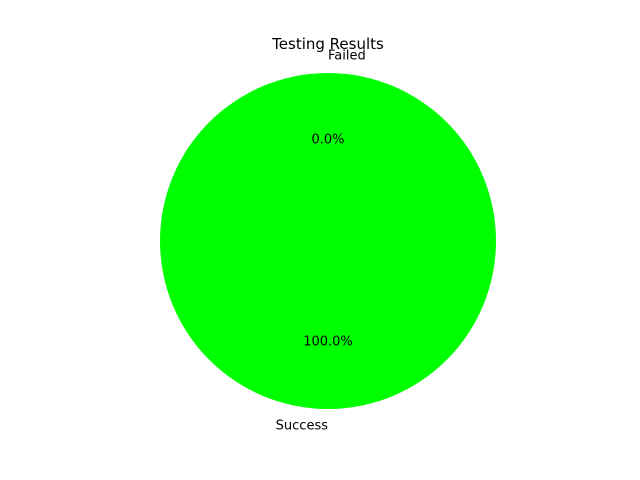 Image resolution: width=640 pixels, height=480 pixels. What do you see at coordinates (327, 44) in the screenshot?
I see `chart-title: Testing Results` at bounding box center [327, 44].